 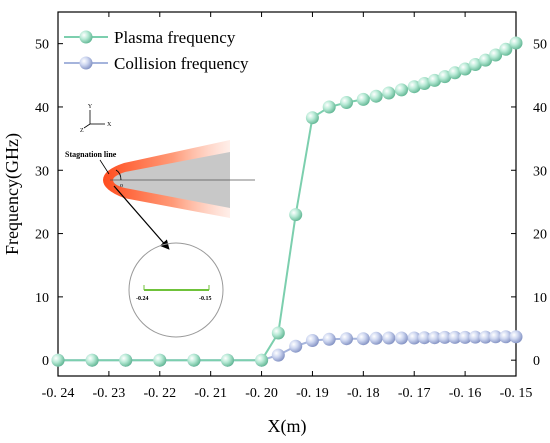 I want to click on legend-label-plasma: Plasma frequency, so click(x=175, y=37).